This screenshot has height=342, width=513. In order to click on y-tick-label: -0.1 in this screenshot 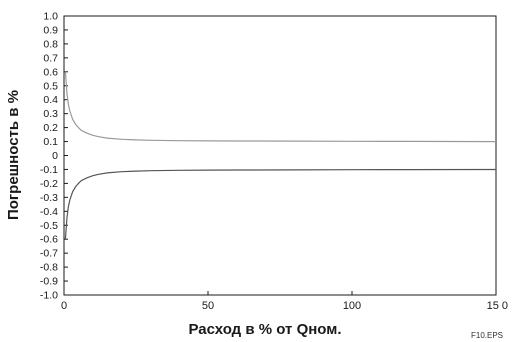, I will do `click(49, 170)`.